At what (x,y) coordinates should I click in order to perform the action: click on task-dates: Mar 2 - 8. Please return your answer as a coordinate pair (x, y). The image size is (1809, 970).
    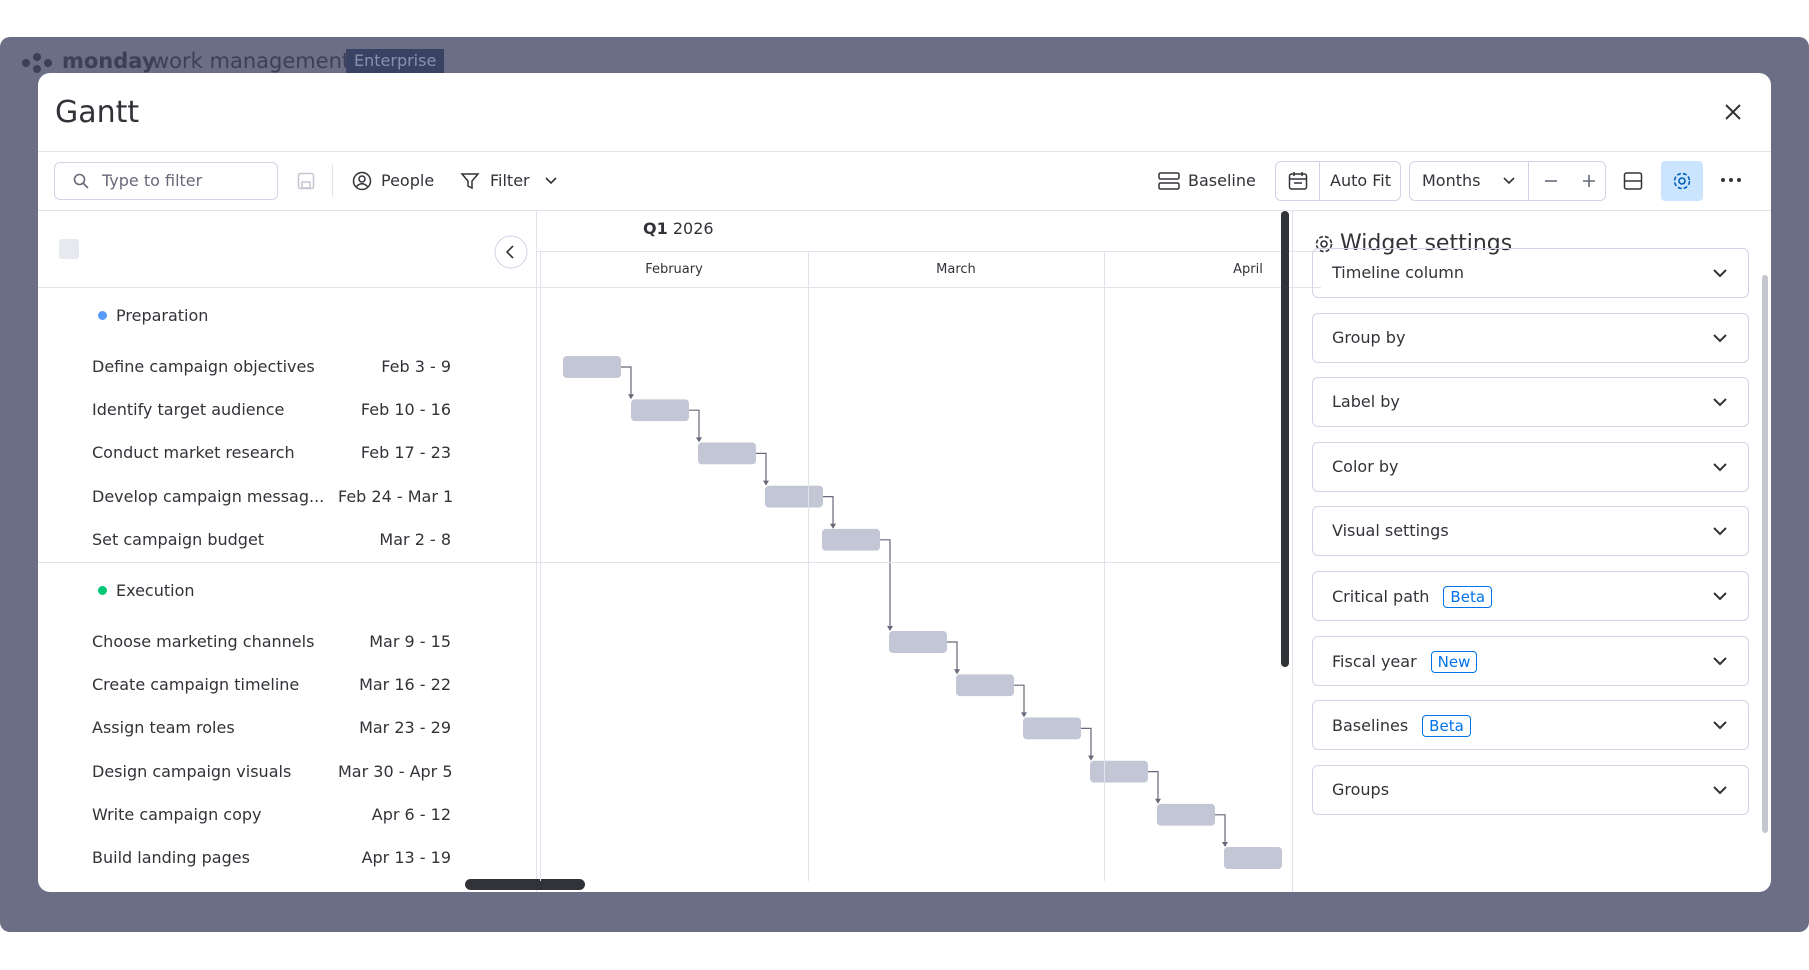
    Looking at the image, I should click on (415, 539).